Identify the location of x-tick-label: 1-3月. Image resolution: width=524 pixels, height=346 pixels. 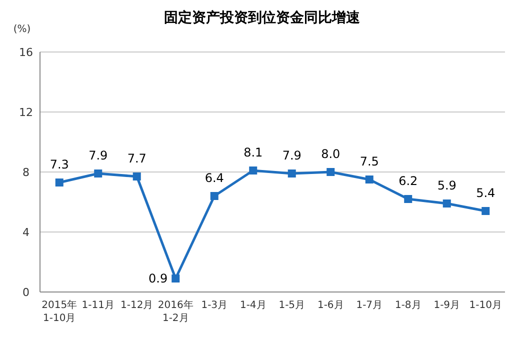
(214, 305).